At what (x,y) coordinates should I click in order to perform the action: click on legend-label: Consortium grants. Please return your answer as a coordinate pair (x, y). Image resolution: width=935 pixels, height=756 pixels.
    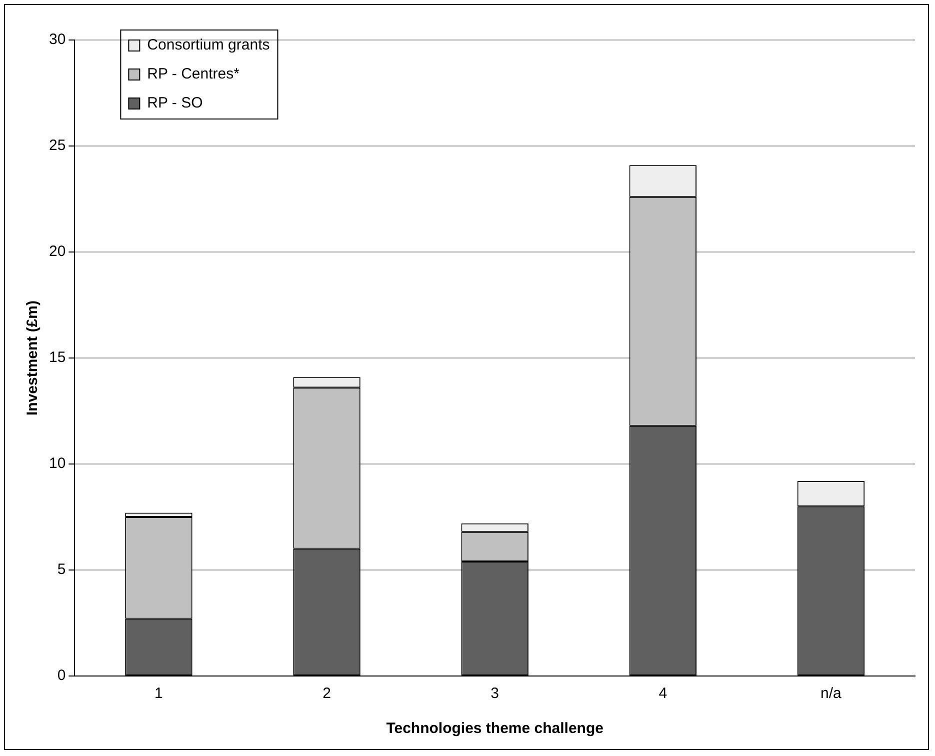
    Looking at the image, I should click on (208, 45).